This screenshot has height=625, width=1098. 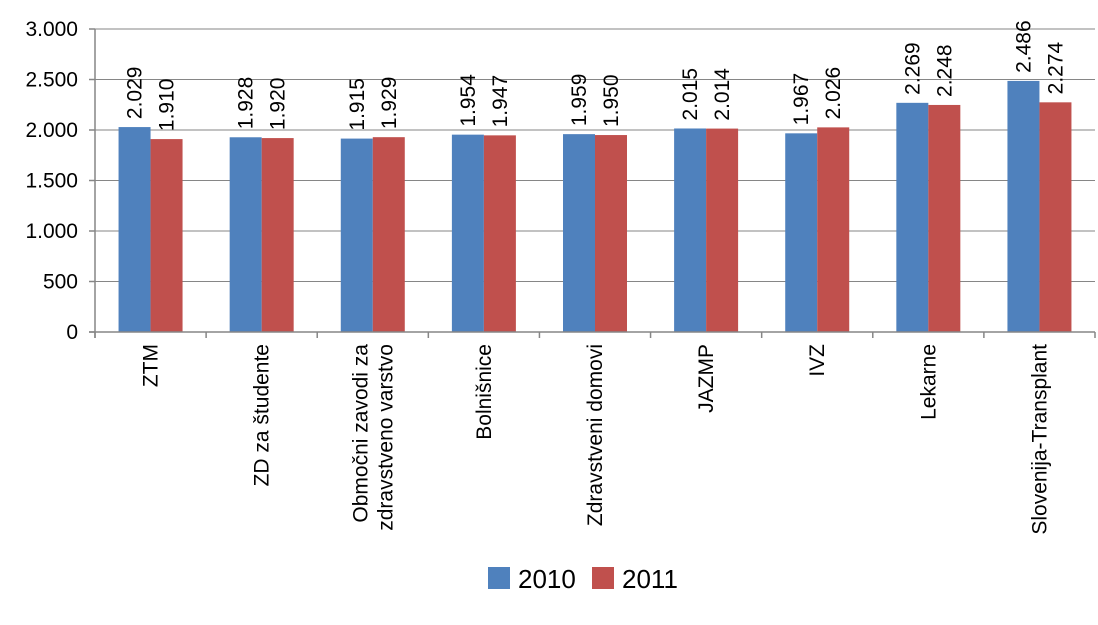 I want to click on data-label: 1.954, so click(x=468, y=100).